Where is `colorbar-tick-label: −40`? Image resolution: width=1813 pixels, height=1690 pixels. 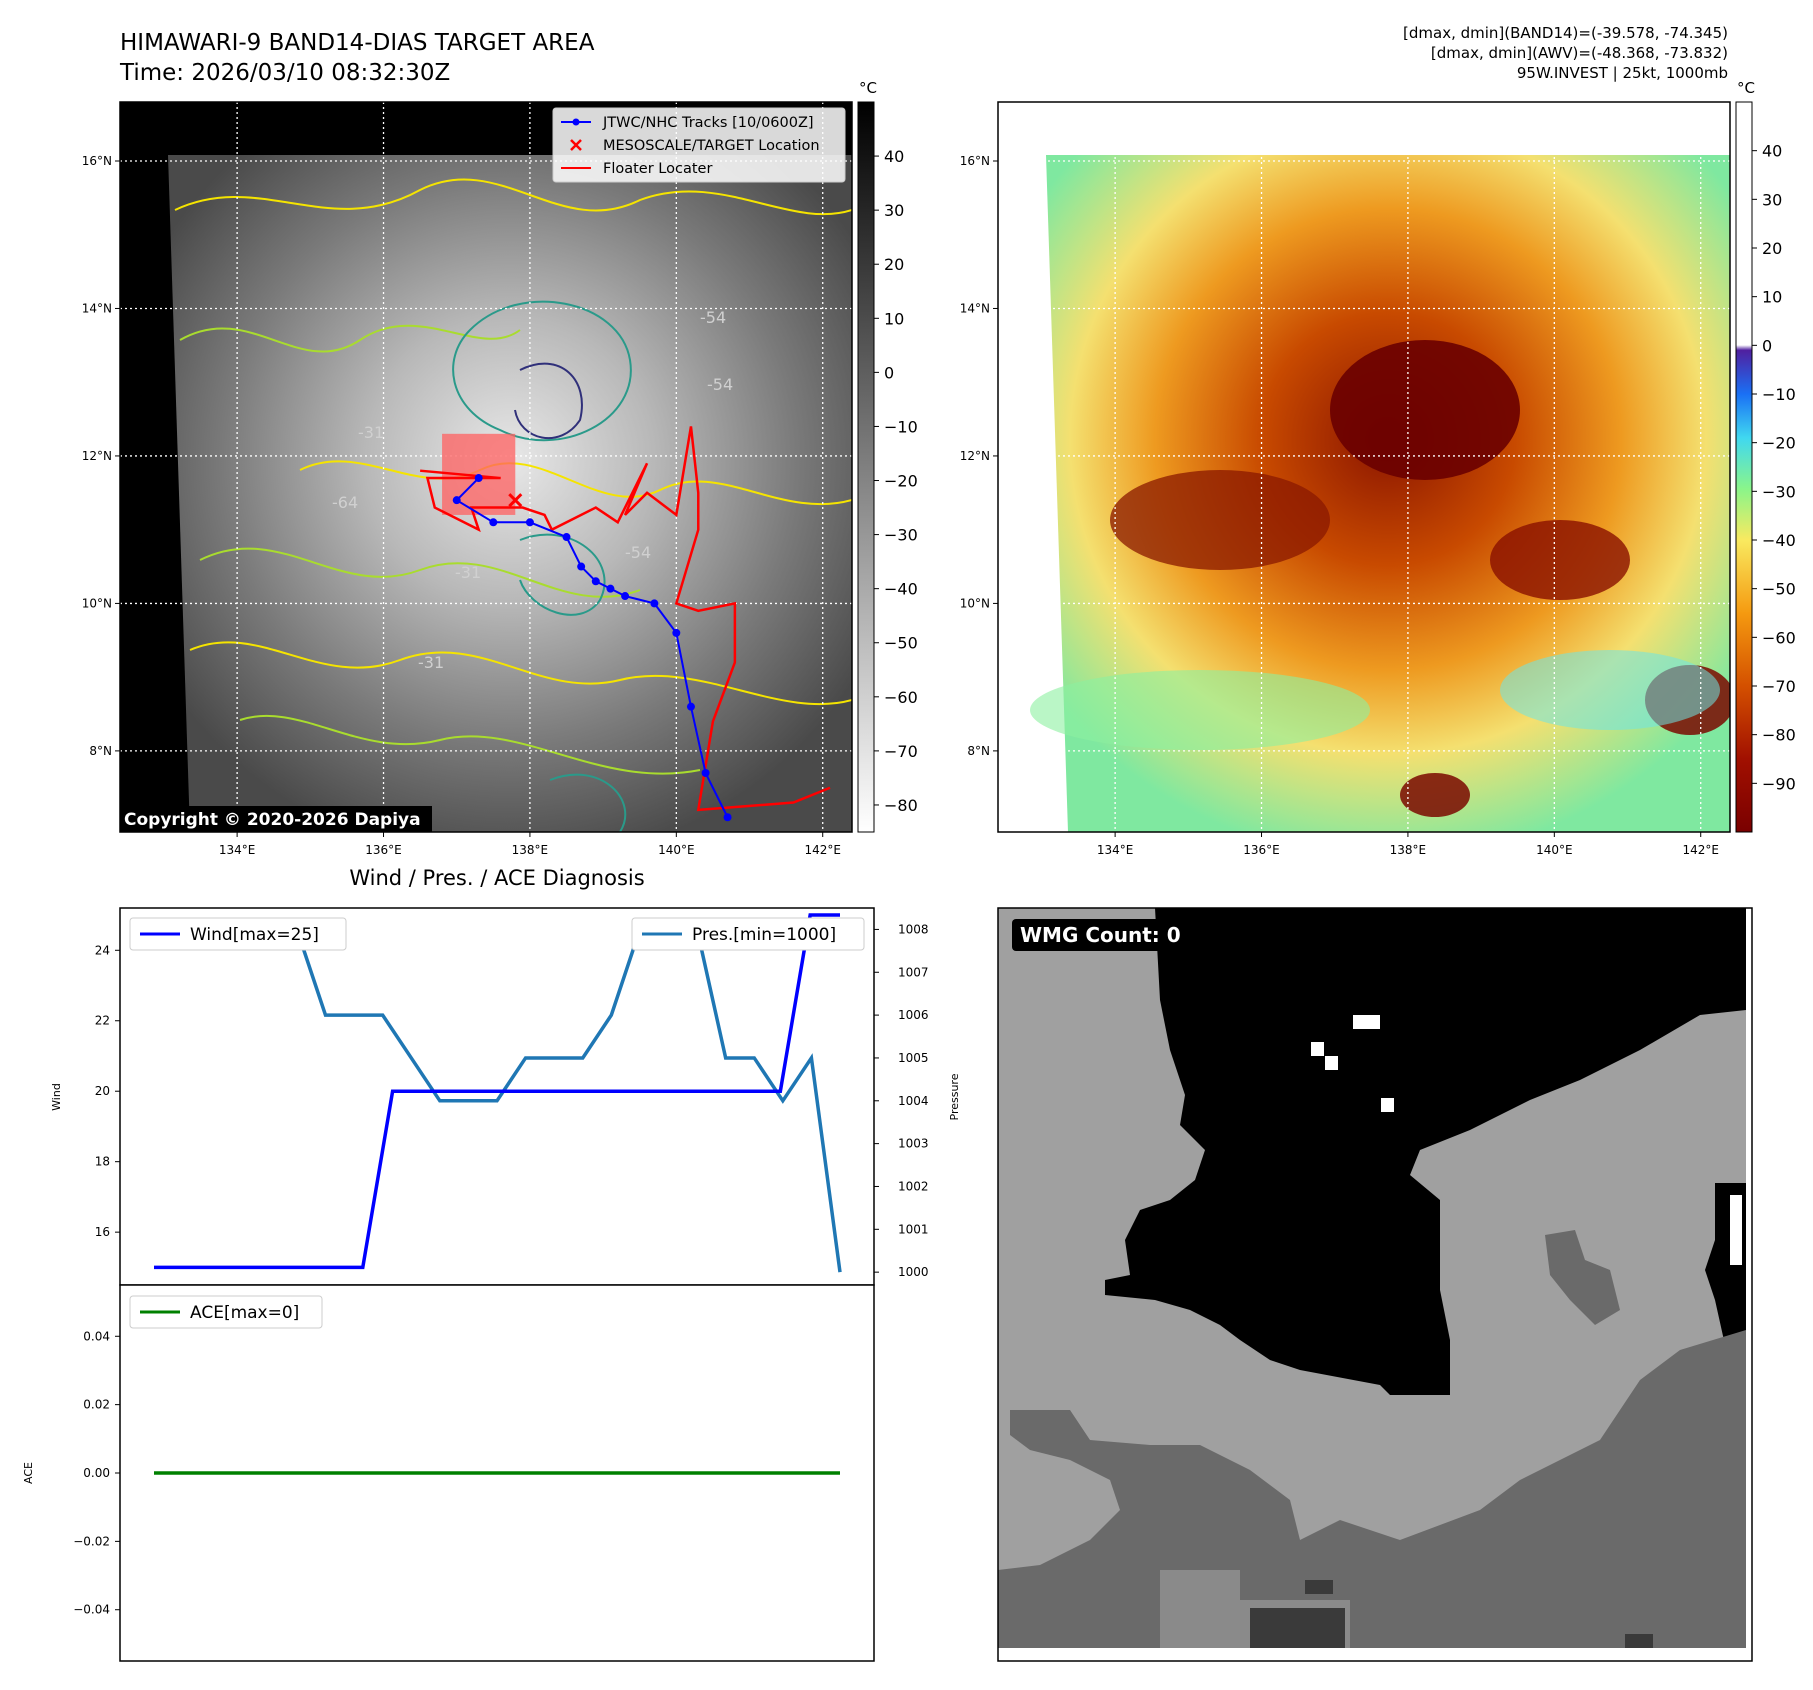 colorbar-tick-label: −40 is located at coordinates (901, 589).